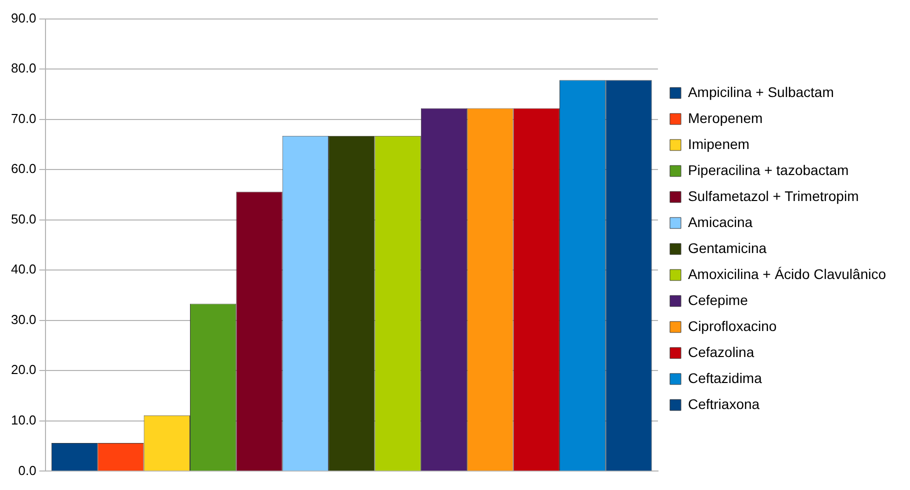 Image resolution: width=910 pixels, height=490 pixels. What do you see at coordinates (732, 326) in the screenshot?
I see `legend-label: Ciprofloxacino` at bounding box center [732, 326].